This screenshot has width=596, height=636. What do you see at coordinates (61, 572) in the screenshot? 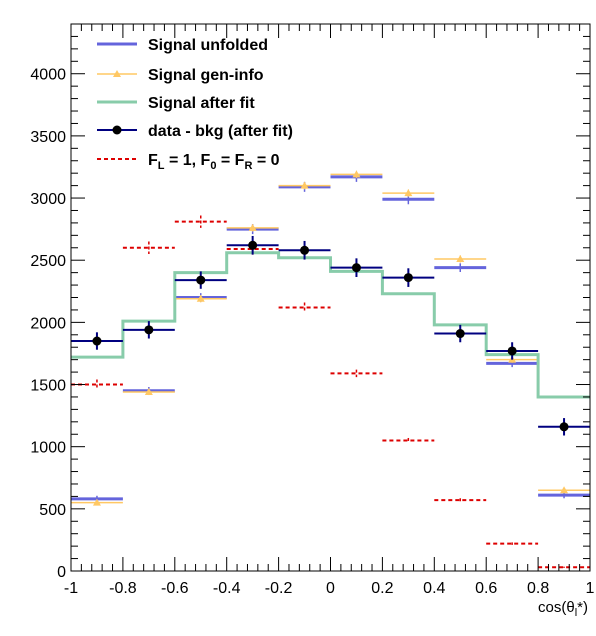
I see `y-tick-label: 0` at bounding box center [61, 572].